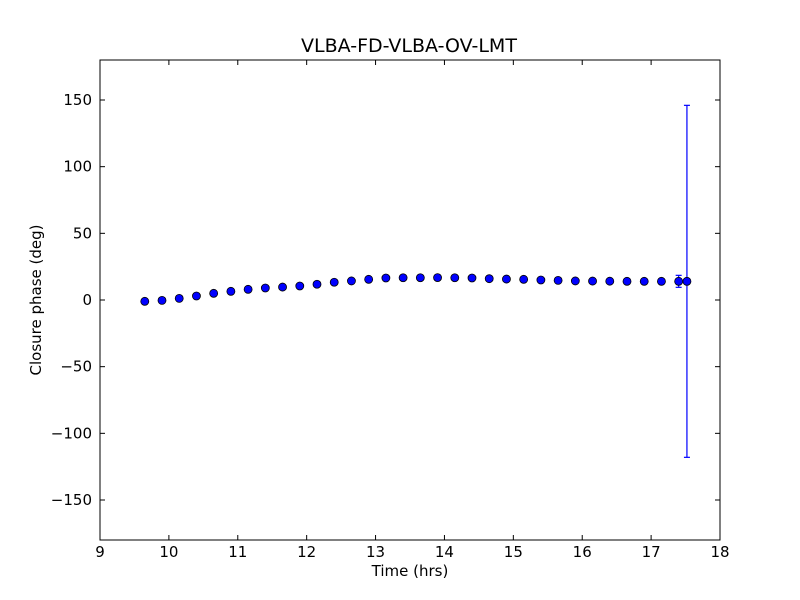 The image size is (800, 600). What do you see at coordinates (513, 552) in the screenshot?
I see `x-tick-label: 15` at bounding box center [513, 552].